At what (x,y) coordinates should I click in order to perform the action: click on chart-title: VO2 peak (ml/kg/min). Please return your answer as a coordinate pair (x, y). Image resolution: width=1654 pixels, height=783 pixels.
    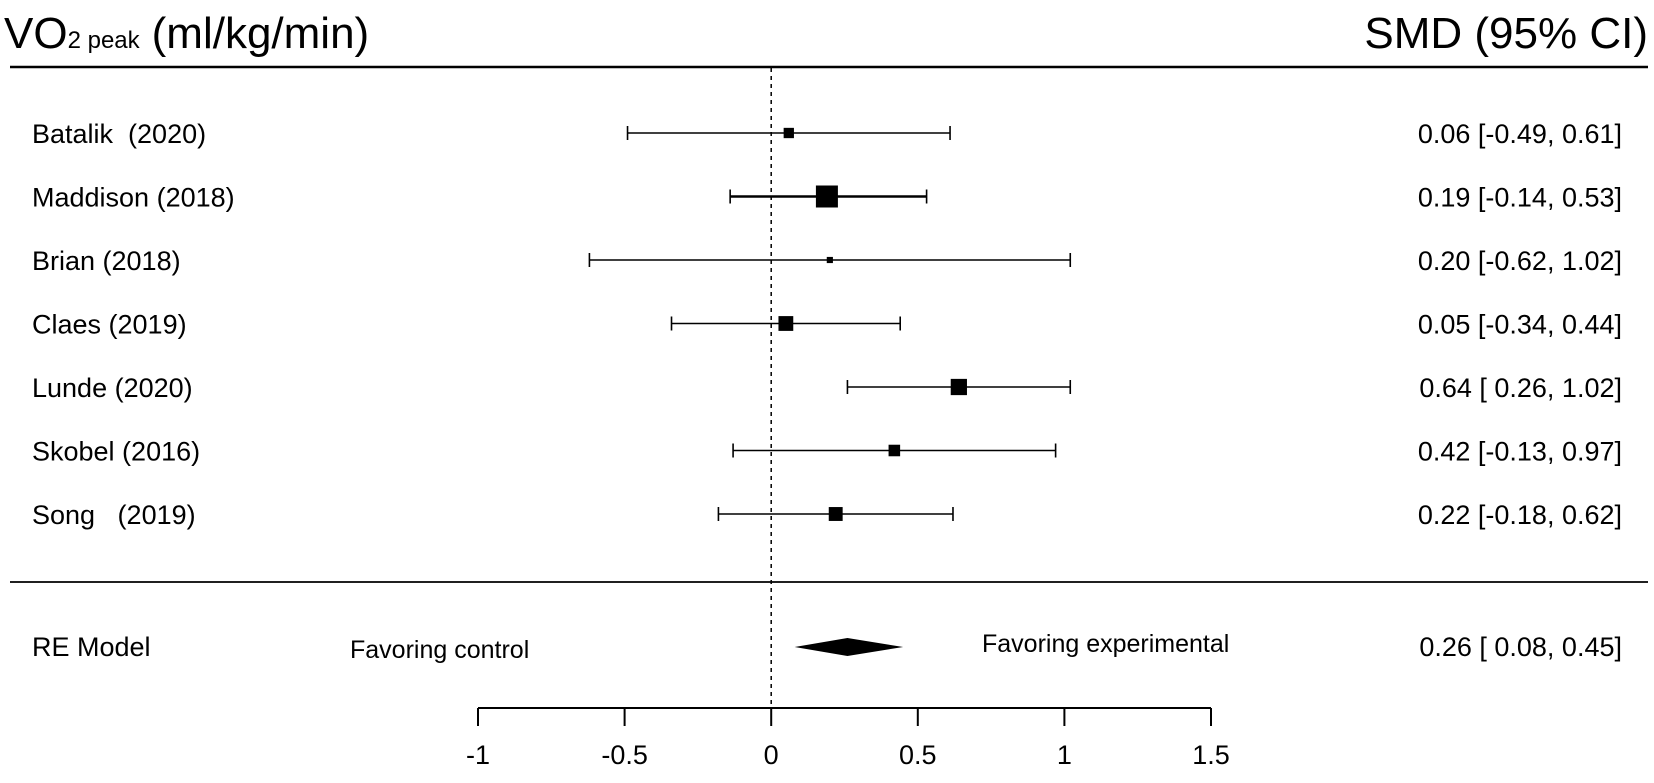
    Looking at the image, I should click on (186, 33).